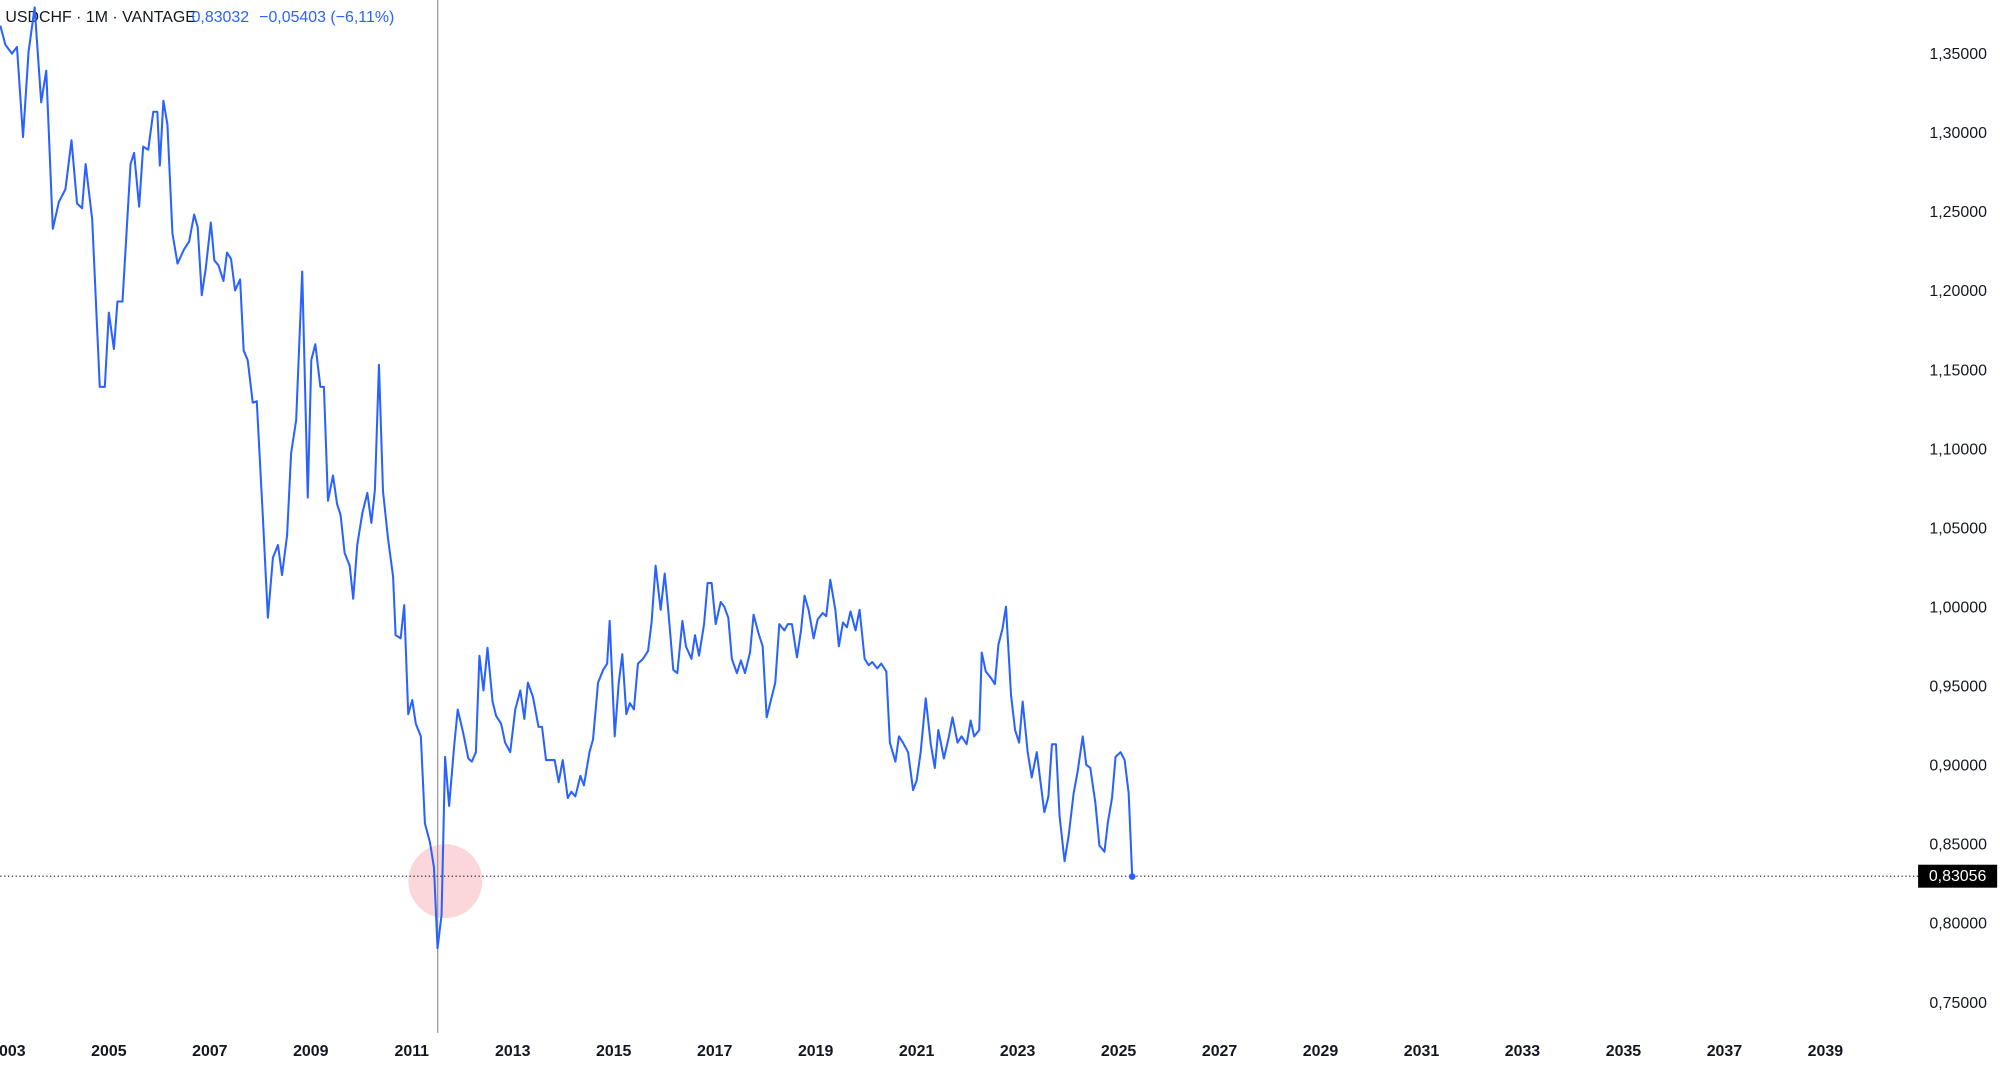 This screenshot has height=1066, width=2000. I want to click on price-change: −0,05403 (−6,11%), so click(326, 17).